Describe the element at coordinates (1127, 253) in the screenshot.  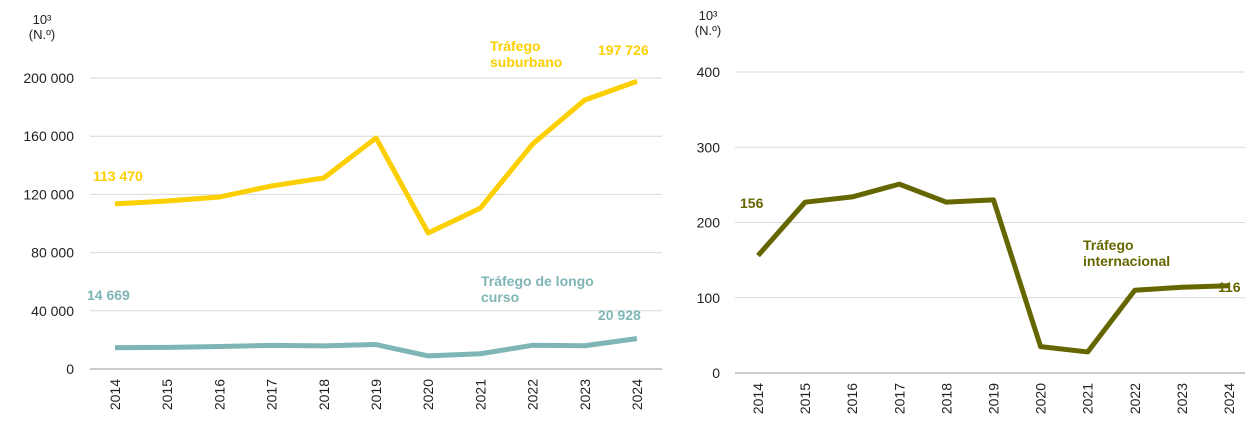
I see `series-label: Tráfego internacional` at that location.